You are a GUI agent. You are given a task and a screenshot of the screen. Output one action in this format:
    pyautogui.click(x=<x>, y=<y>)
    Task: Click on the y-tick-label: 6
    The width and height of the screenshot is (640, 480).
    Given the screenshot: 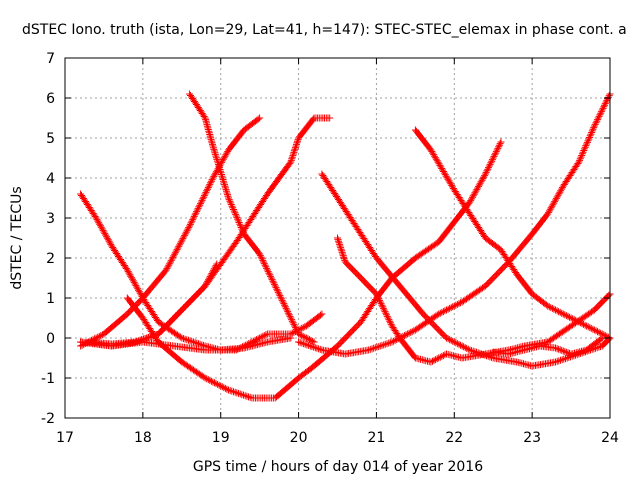 What is the action you would take?
    pyautogui.click(x=50, y=99)
    